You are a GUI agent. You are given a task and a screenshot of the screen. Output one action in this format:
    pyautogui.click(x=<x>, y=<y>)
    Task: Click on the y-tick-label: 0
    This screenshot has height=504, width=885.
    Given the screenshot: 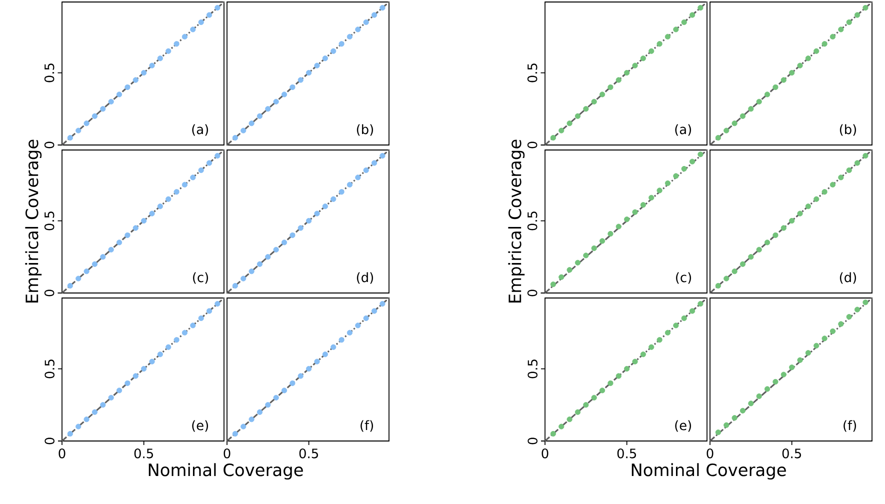 What is the action you would take?
    pyautogui.click(x=49, y=145)
    